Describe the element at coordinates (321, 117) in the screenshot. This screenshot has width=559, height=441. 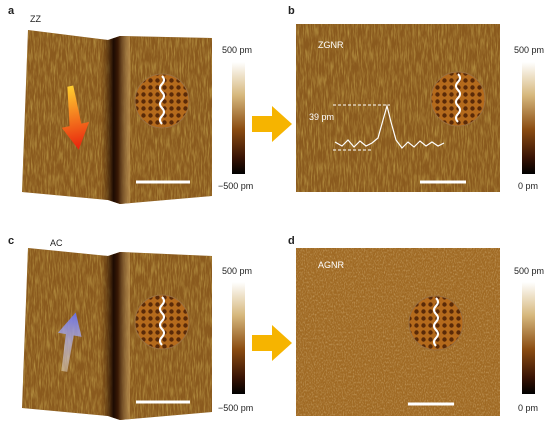
I see `annotation: 39 pm` at that location.